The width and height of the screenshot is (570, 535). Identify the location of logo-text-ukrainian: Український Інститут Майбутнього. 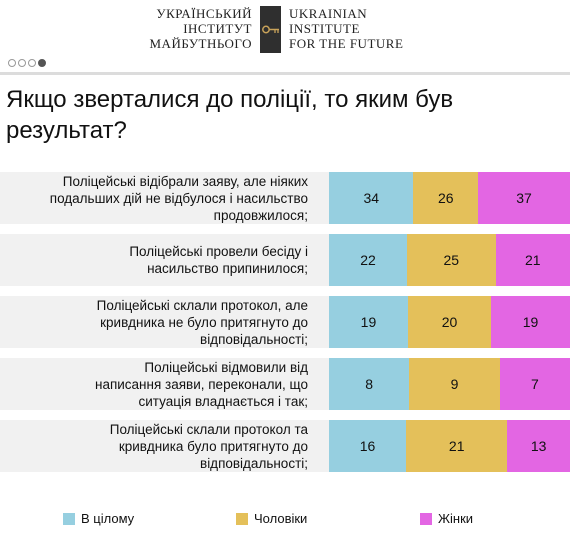
(201, 28).